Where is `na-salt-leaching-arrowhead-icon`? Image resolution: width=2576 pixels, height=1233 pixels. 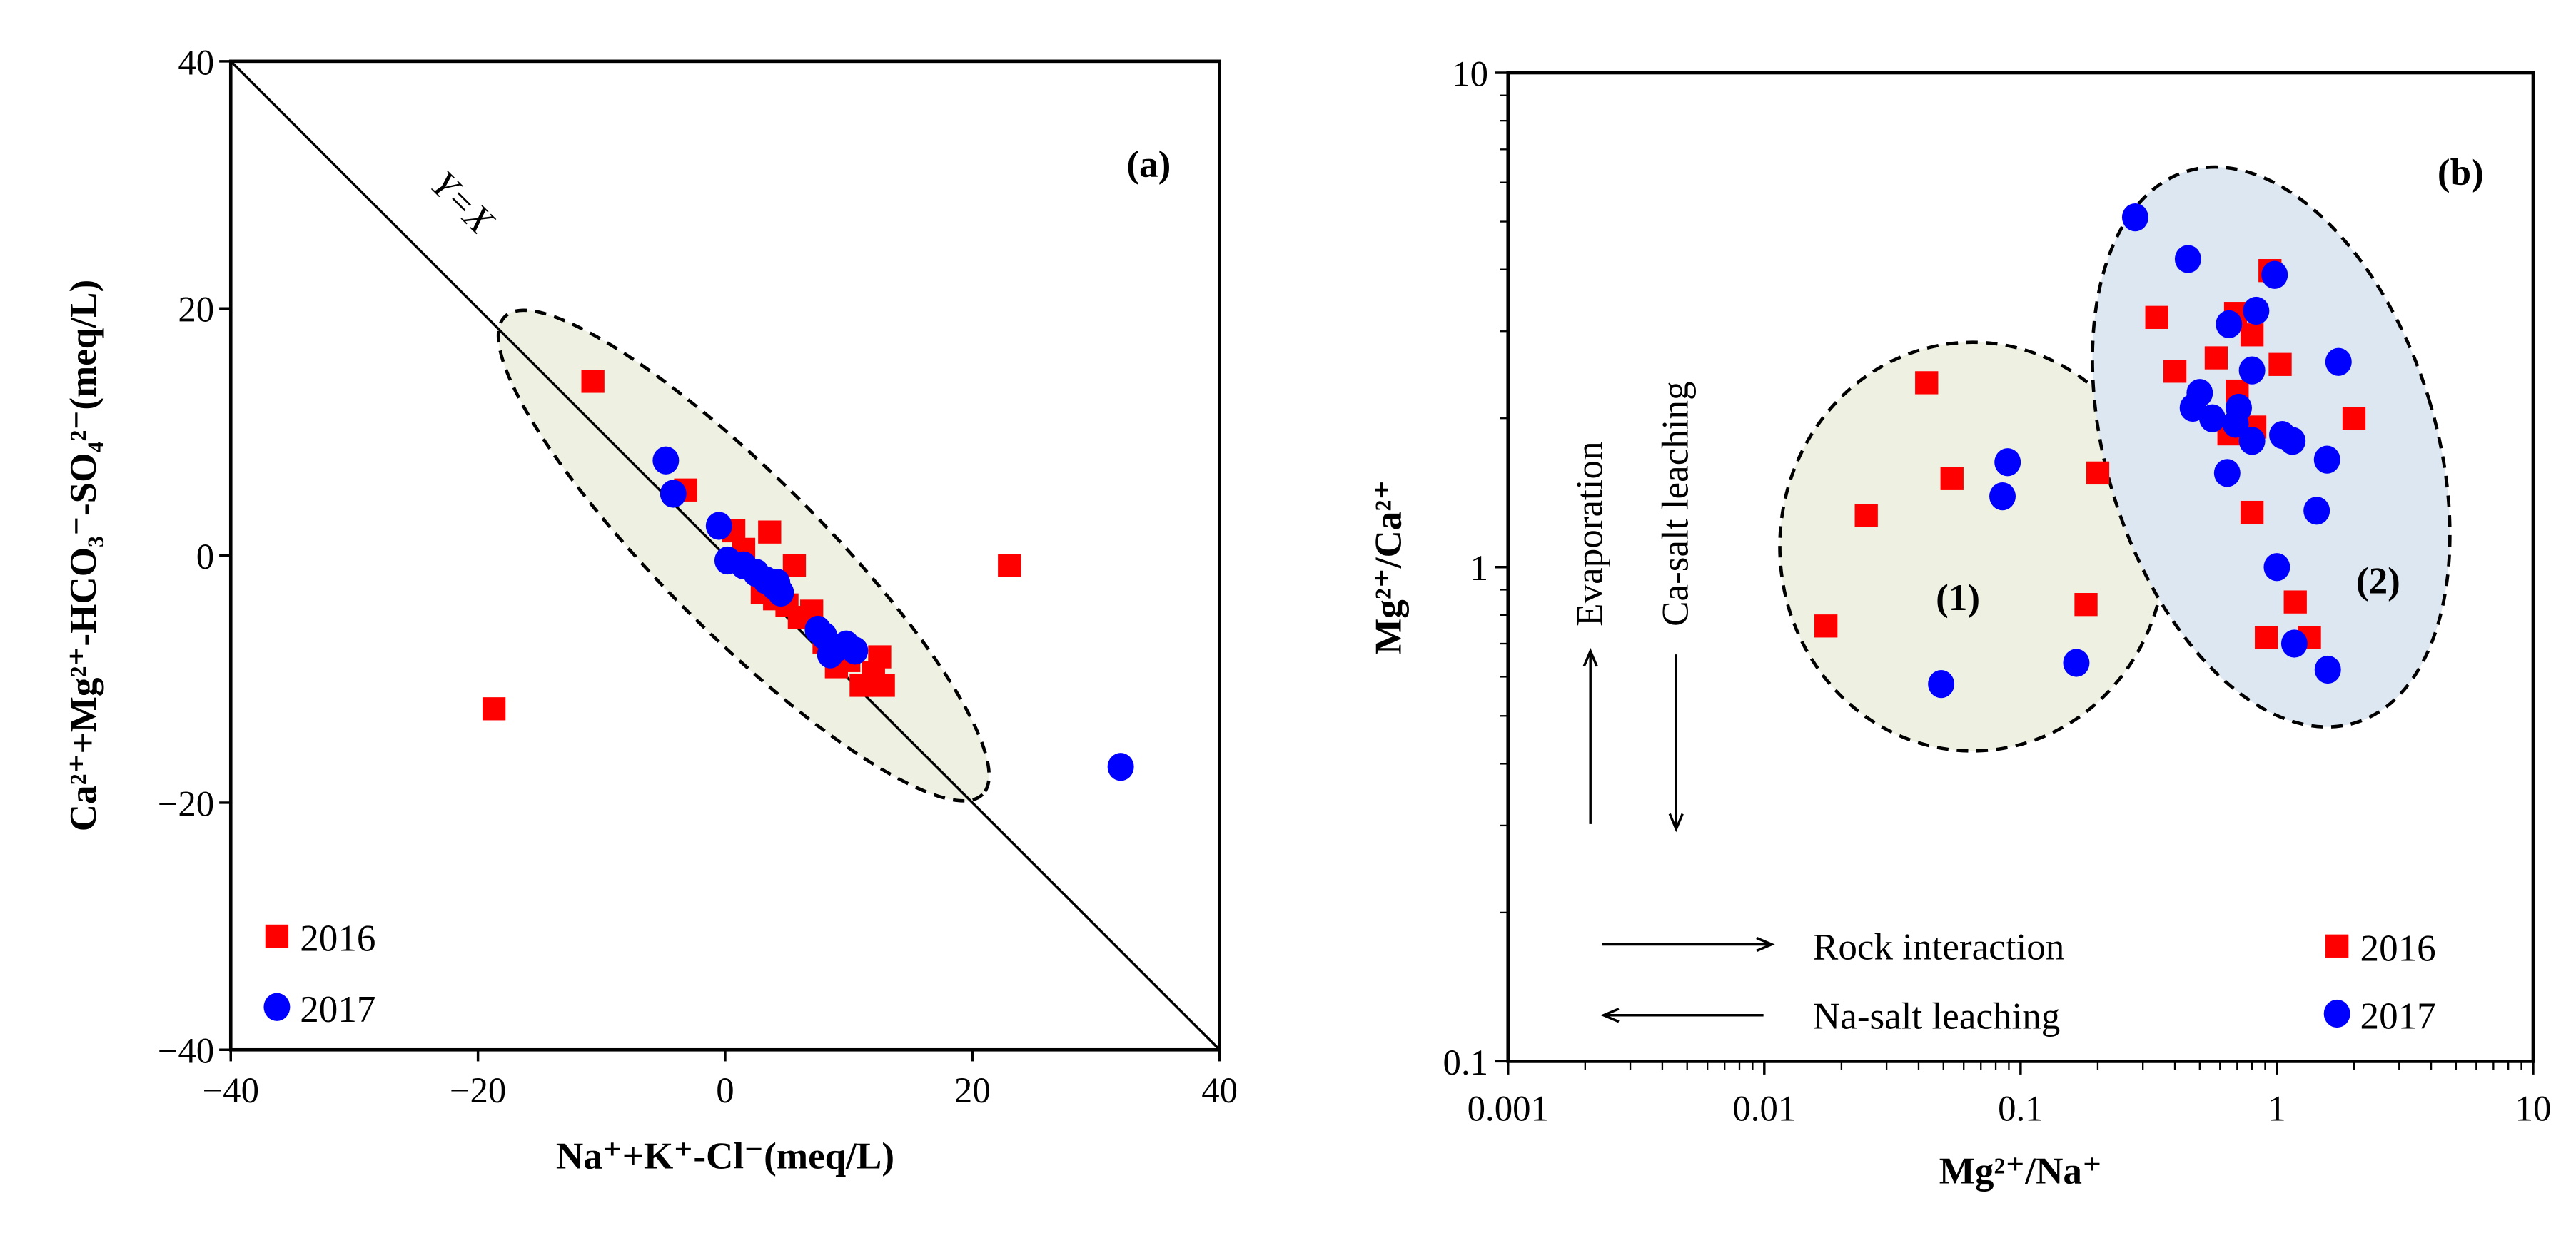
na-salt-leaching-arrowhead-icon is located at coordinates (1610, 1016).